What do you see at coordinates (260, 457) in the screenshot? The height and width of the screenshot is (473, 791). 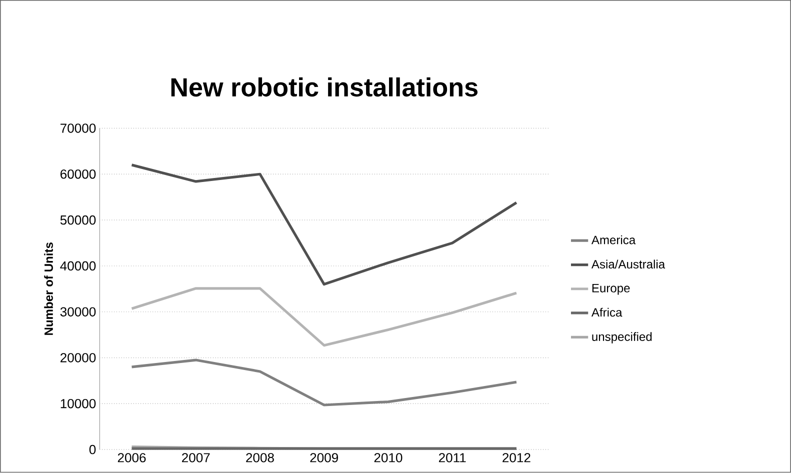 I see `x-tick-label: 2008` at bounding box center [260, 457].